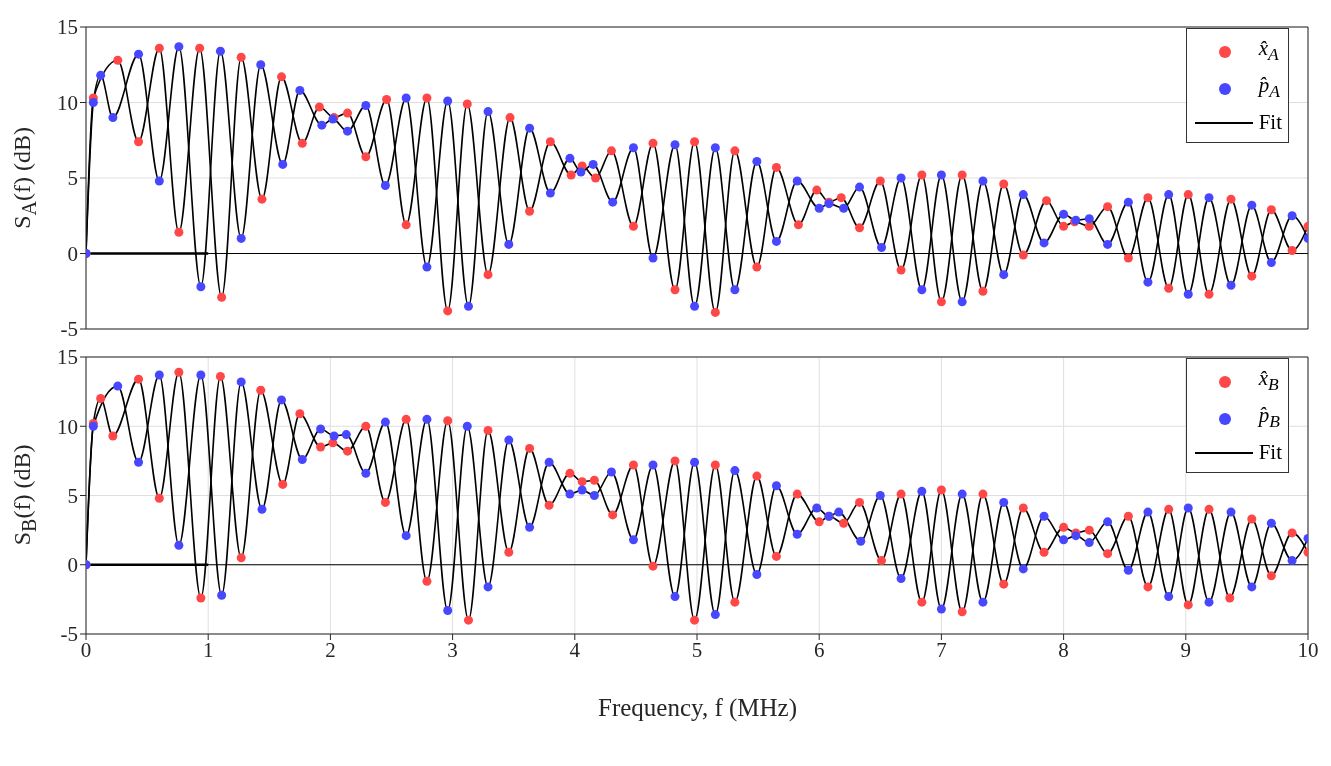 The height and width of the screenshot is (766, 1331). I want to click on x-tick-label: 7, so click(941, 649).